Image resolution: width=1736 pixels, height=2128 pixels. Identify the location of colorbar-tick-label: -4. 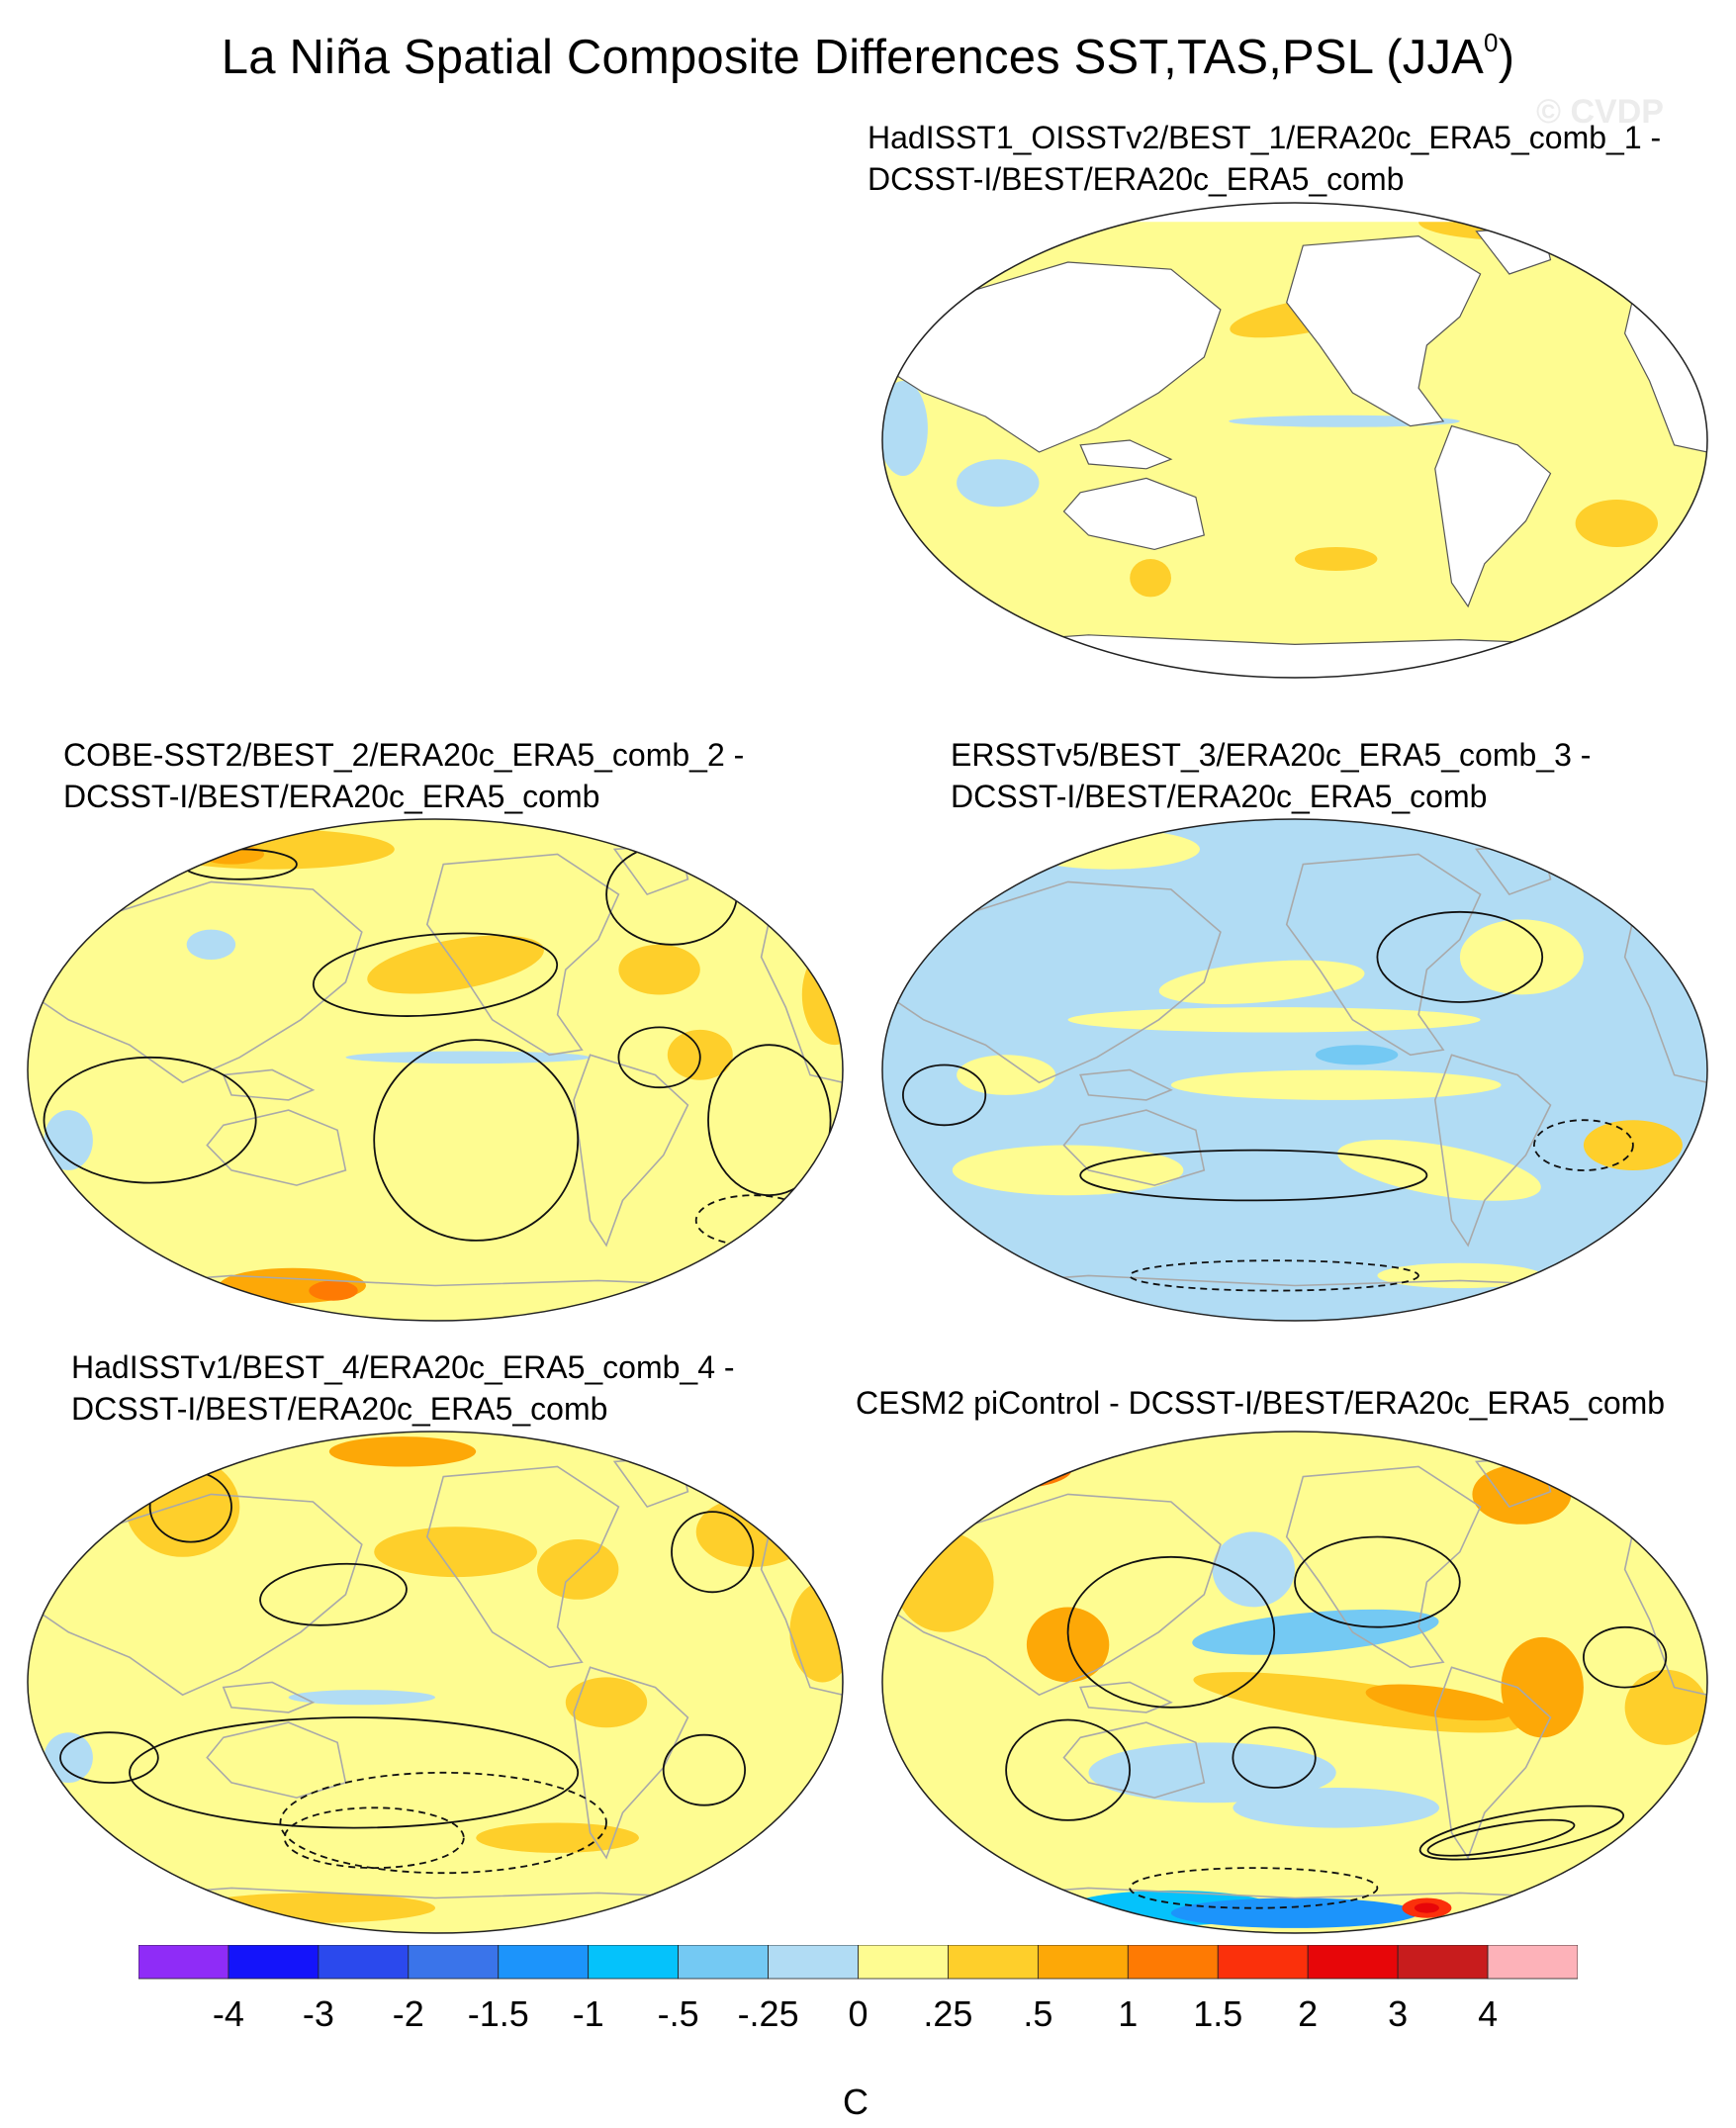
(228, 2013).